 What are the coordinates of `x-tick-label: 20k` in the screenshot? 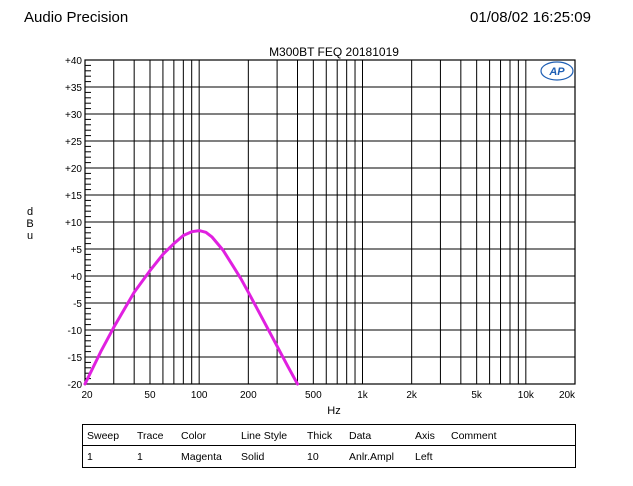 It's located at (567, 395).